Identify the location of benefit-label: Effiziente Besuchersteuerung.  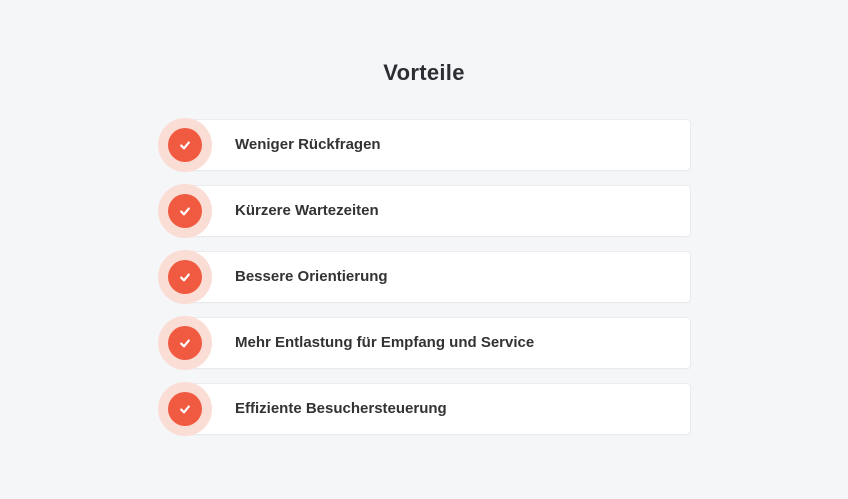
(341, 408).